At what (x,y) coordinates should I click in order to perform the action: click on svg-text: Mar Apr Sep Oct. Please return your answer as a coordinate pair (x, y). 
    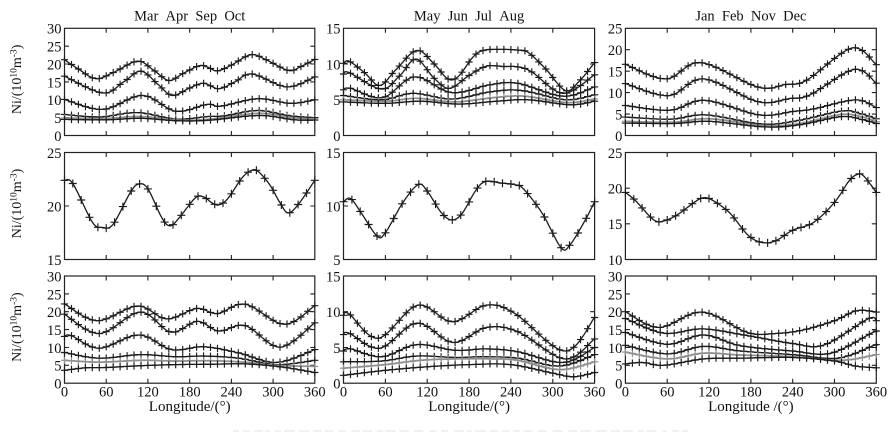
    Looking at the image, I should click on (189, 17).